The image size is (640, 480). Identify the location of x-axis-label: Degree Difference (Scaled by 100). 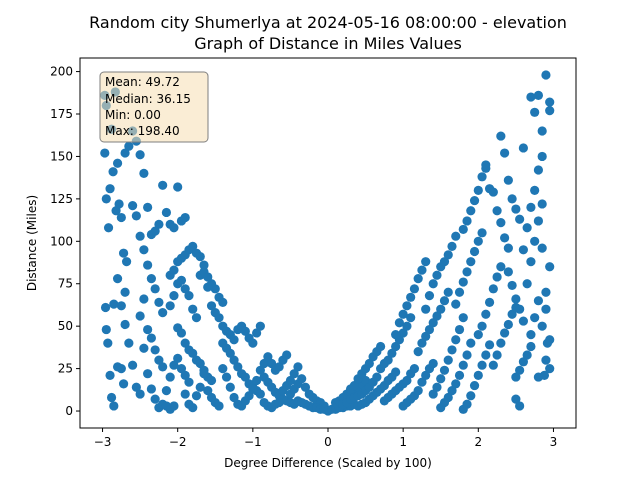
(328, 463).